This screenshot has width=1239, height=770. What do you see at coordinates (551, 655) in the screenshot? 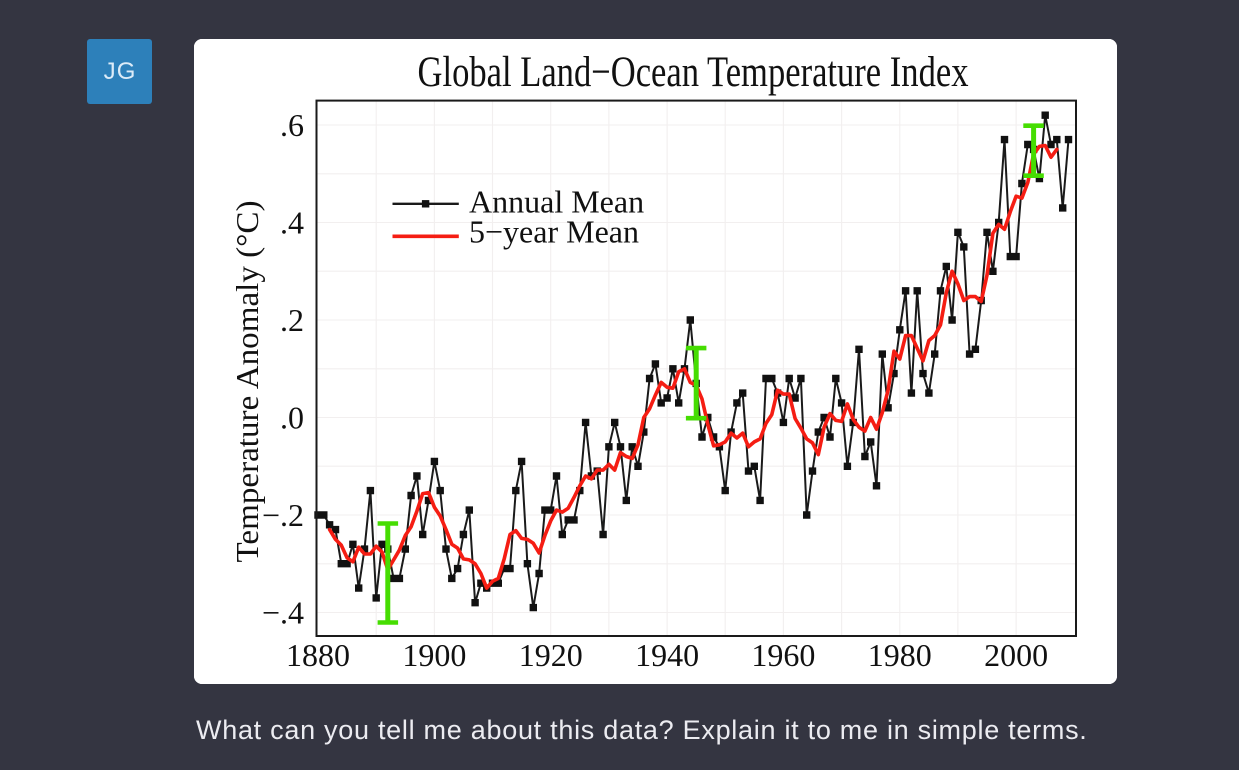
I see `svg-text: 1920` at bounding box center [551, 655].